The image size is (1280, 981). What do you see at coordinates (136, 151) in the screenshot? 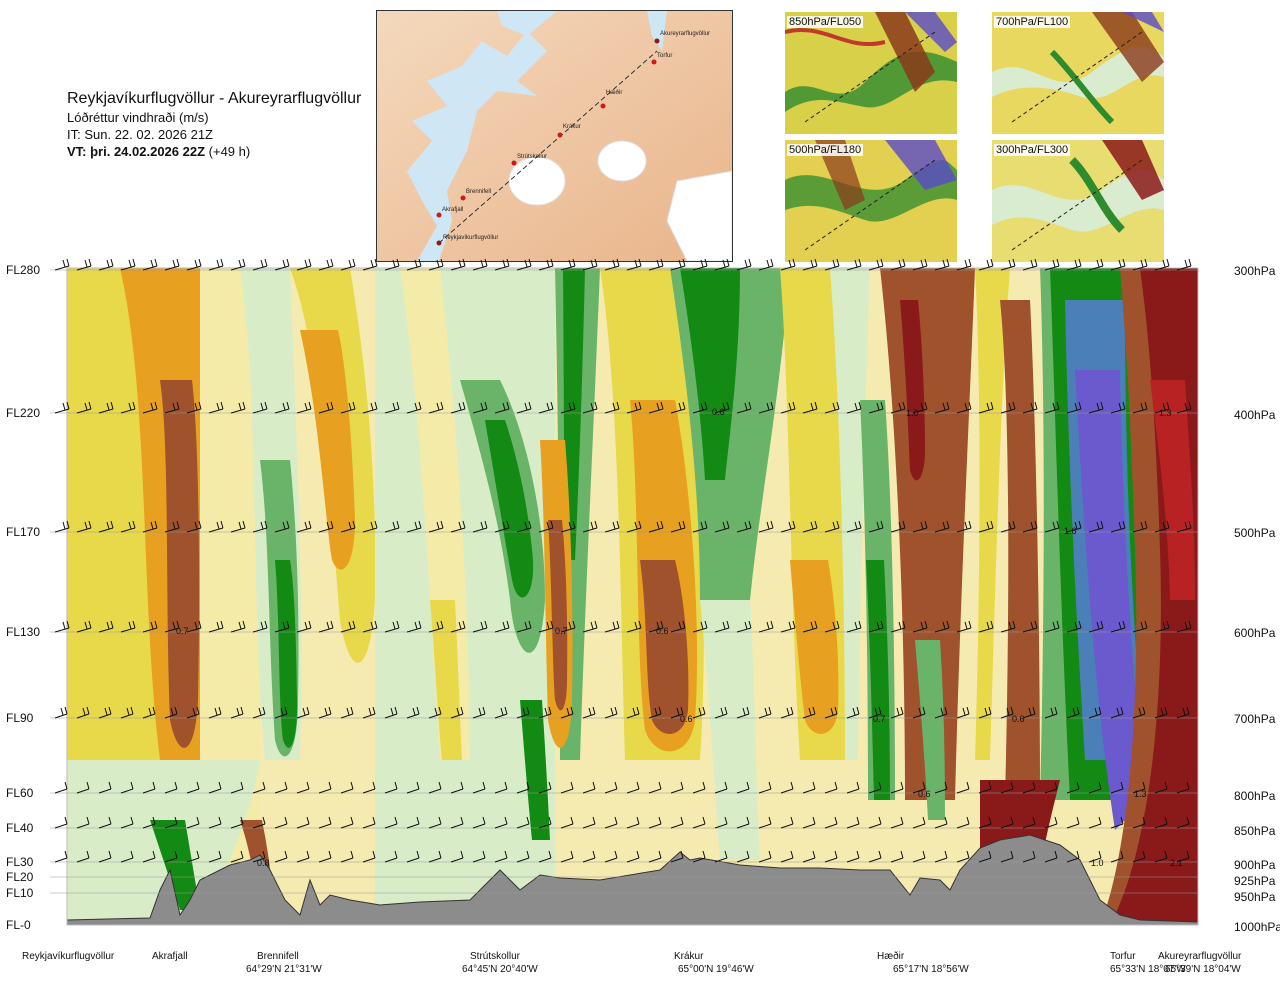
I see `valid-time-bold: VT: þri. 24.02.2026 22Z` at bounding box center [136, 151].